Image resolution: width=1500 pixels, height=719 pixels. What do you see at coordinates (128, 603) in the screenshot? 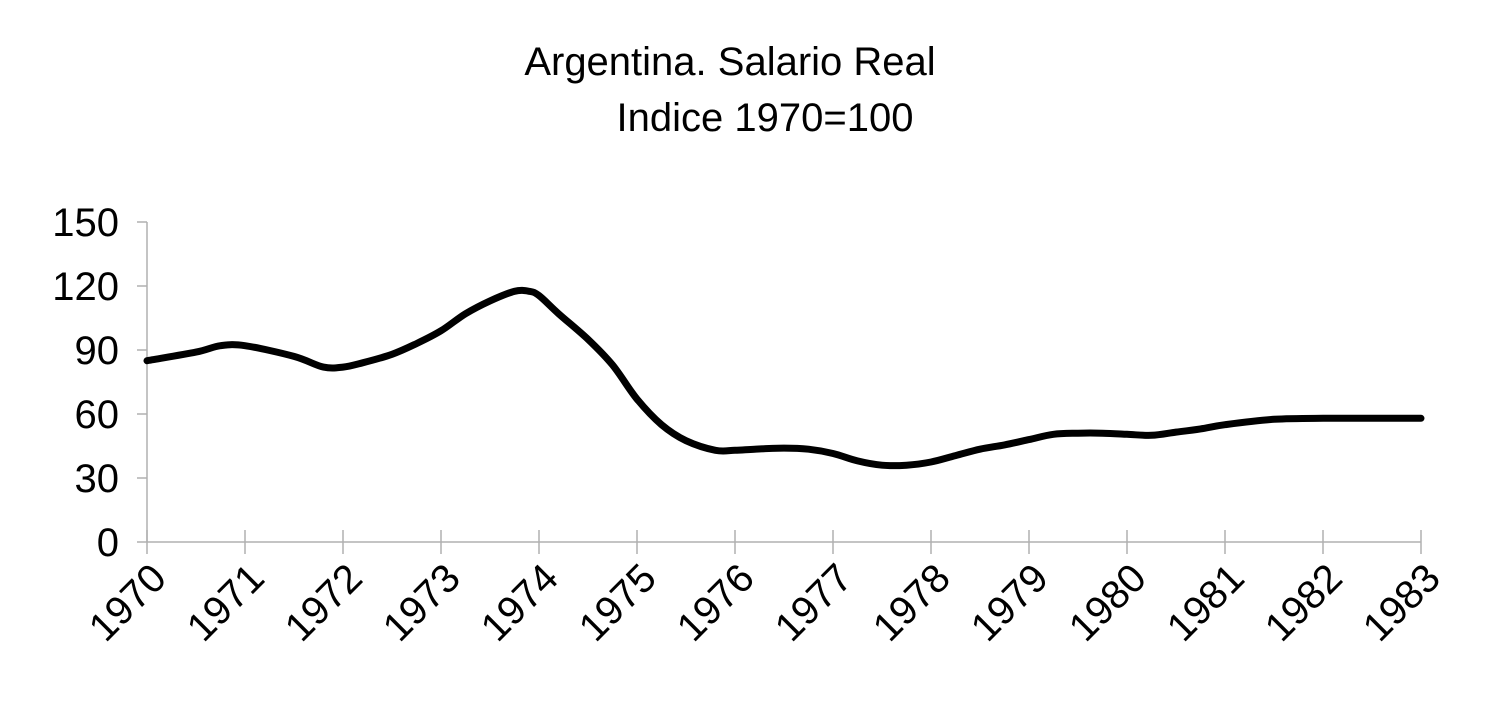
I see `x-tick-label: 1970` at bounding box center [128, 603].